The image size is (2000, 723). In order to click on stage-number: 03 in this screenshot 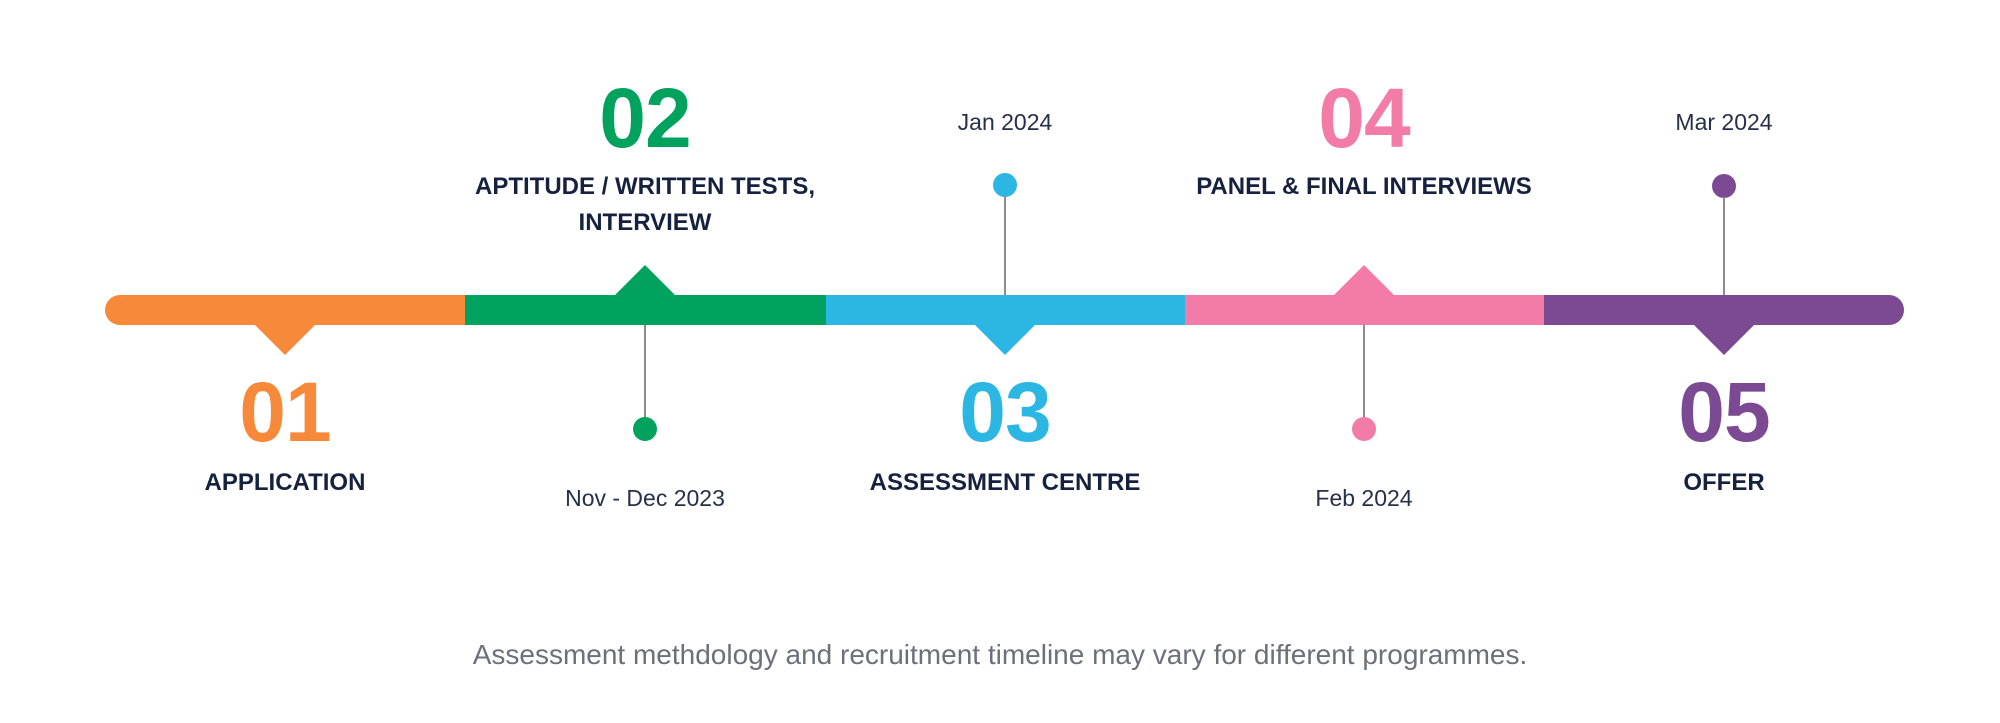, I will do `click(1005, 412)`.